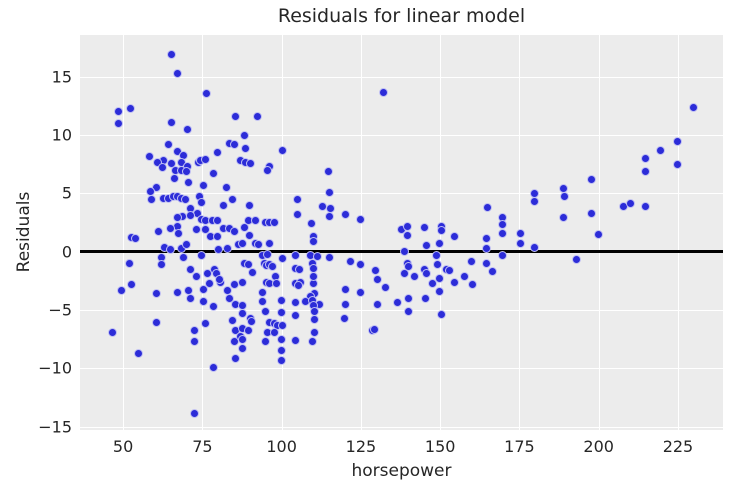 Image resolution: width=731 pixels, height=491 pixels. Describe the element at coordinates (61, 77) in the screenshot. I see `y-tick-label: 15` at that location.